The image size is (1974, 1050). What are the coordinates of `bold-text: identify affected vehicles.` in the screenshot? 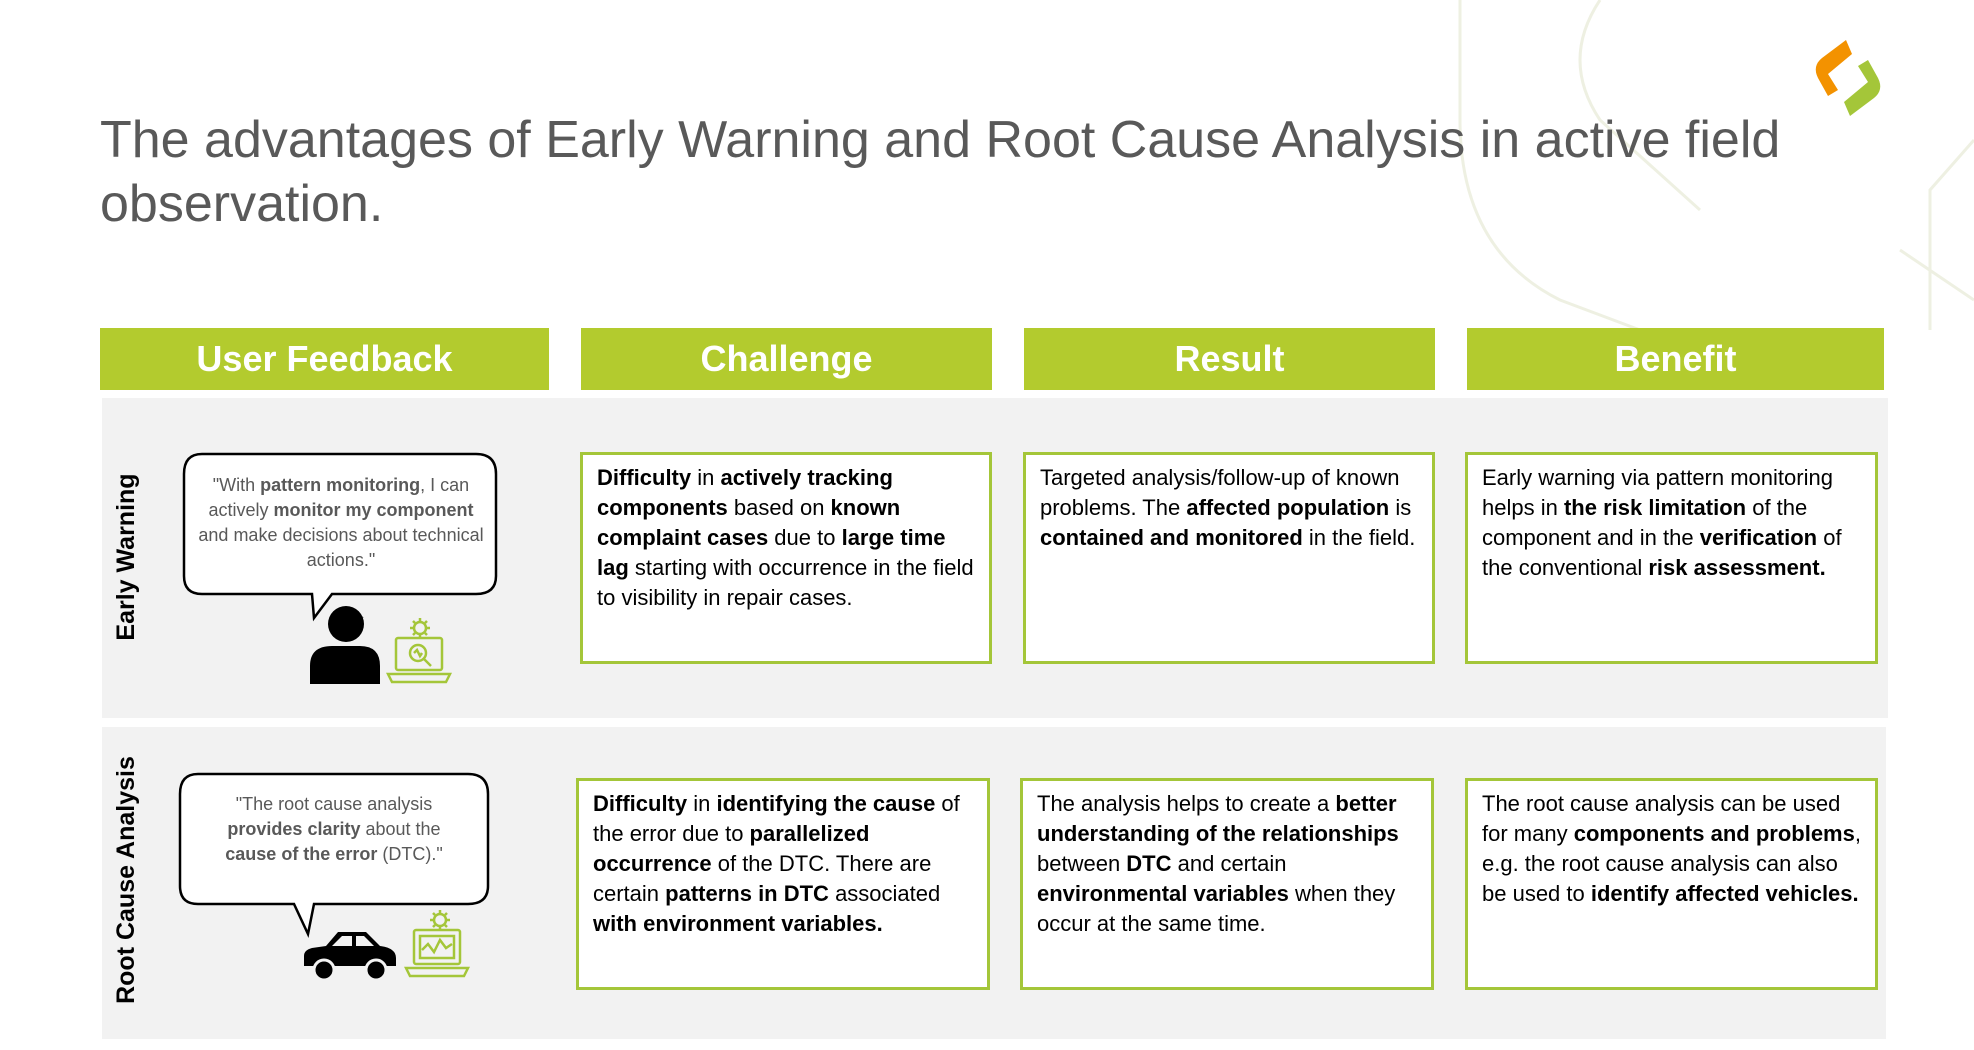 It's located at (1724, 893).